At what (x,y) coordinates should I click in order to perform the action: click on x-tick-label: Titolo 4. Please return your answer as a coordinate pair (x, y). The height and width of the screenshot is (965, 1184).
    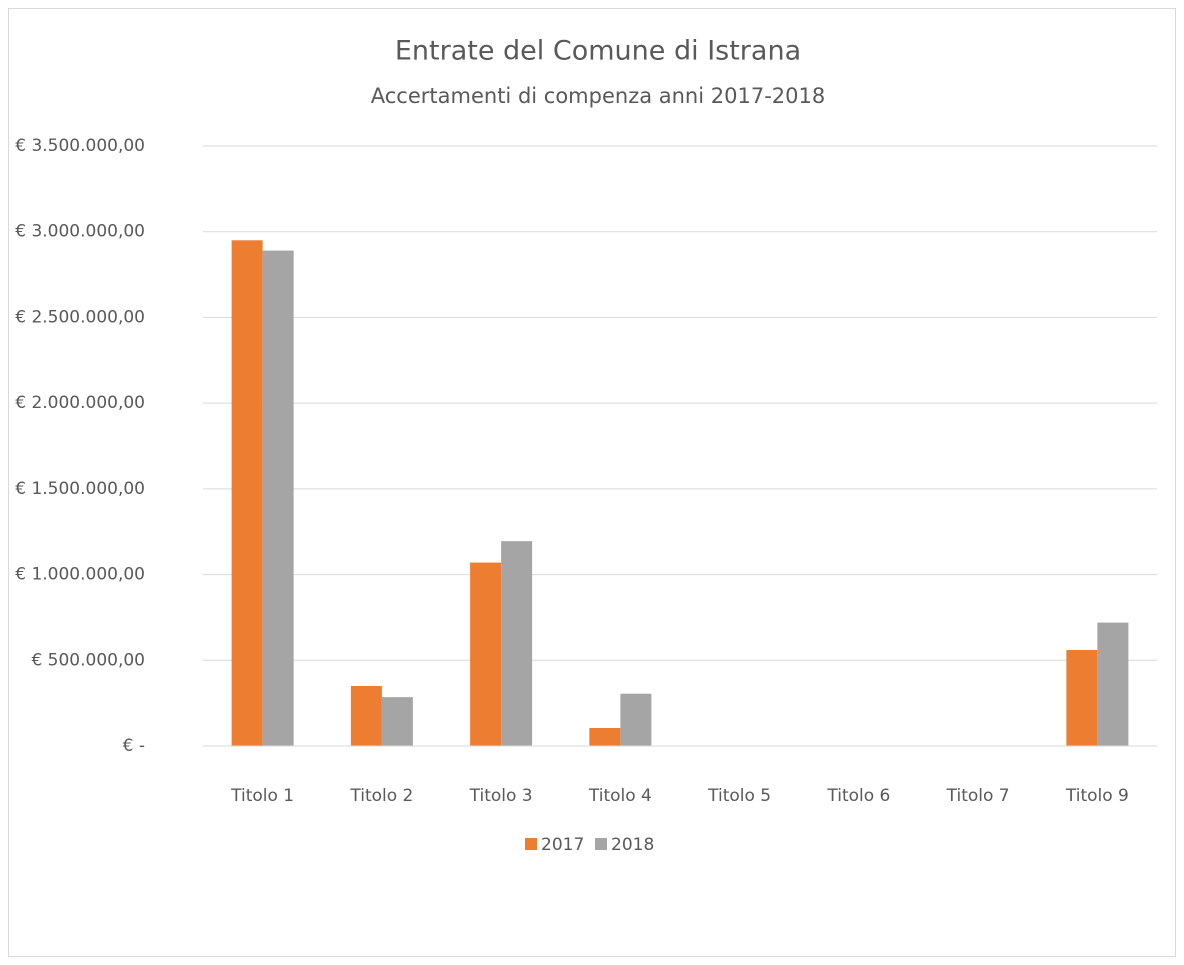
    Looking at the image, I should click on (620, 796).